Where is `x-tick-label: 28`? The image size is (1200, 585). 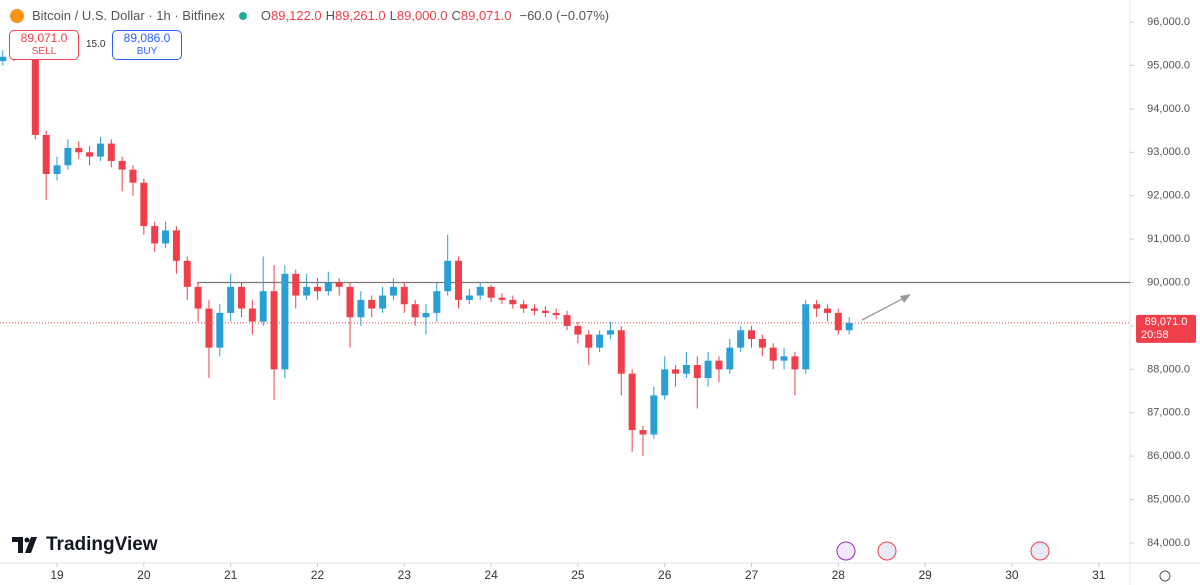 x-tick-label: 28 is located at coordinates (839, 575).